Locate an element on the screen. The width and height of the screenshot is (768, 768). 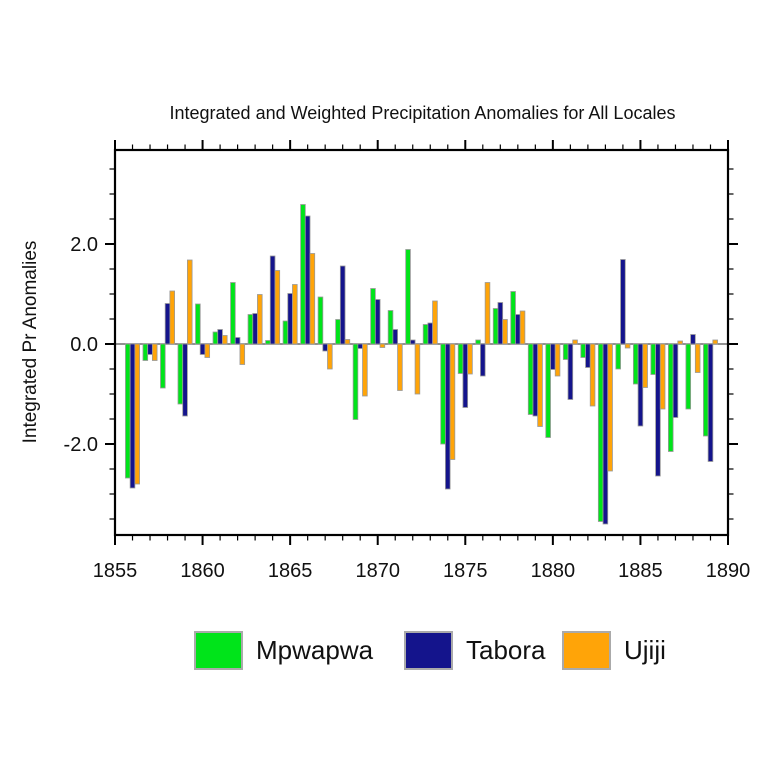
x-tick-label-1885: 1885 is located at coordinates (640, 571).